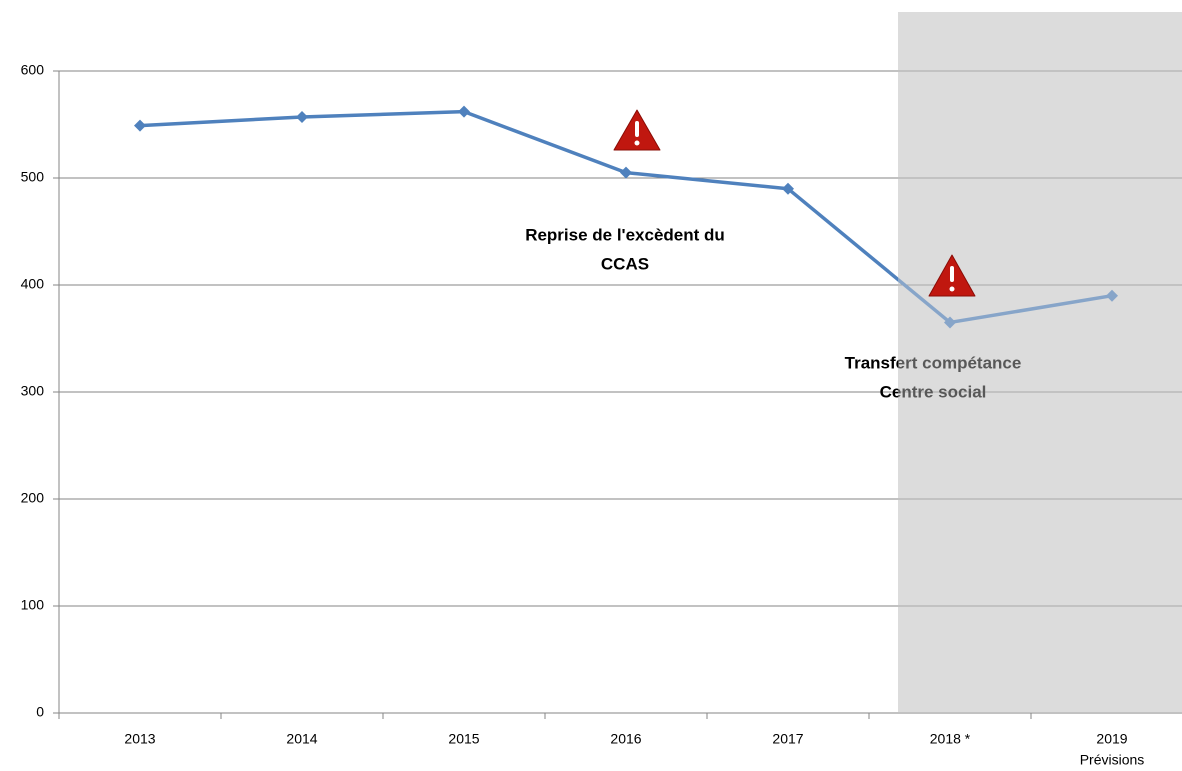 This screenshot has width=1182, height=771. Describe the element at coordinates (625, 234) in the screenshot. I see `annotation: Reprise de l'excèdent du` at that location.